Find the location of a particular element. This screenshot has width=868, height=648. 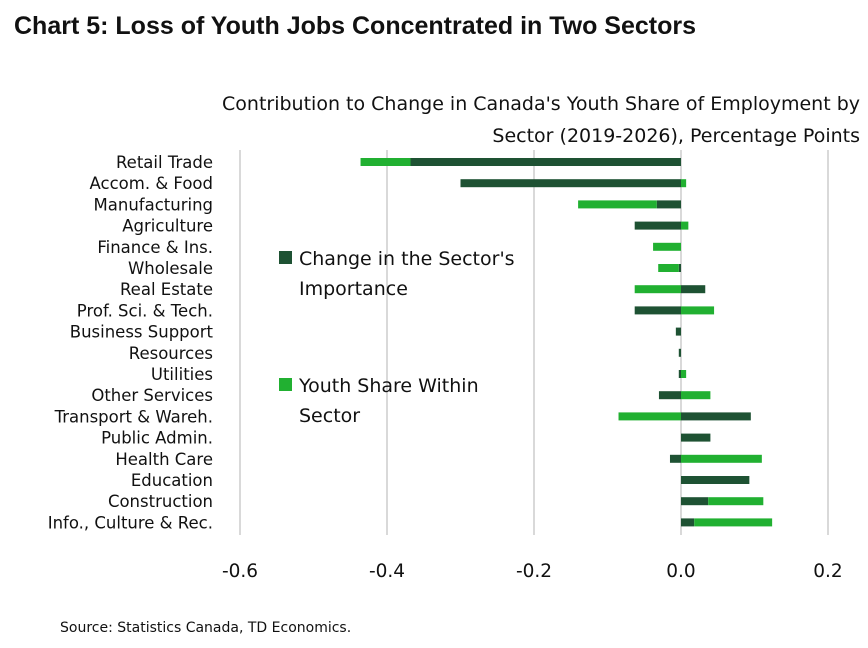

source-note: Source: Statistics Canada, TD Economics. is located at coordinates (206, 628).